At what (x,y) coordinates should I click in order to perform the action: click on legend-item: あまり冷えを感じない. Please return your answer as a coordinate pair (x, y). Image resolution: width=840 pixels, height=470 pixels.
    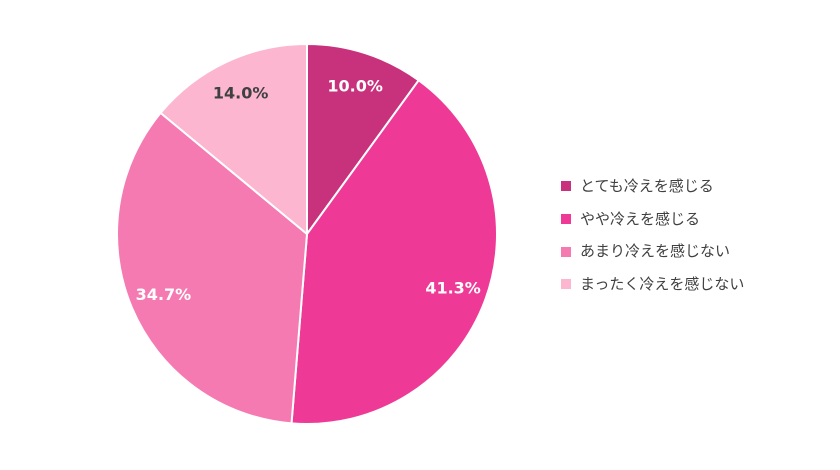
    Looking at the image, I should click on (691, 251).